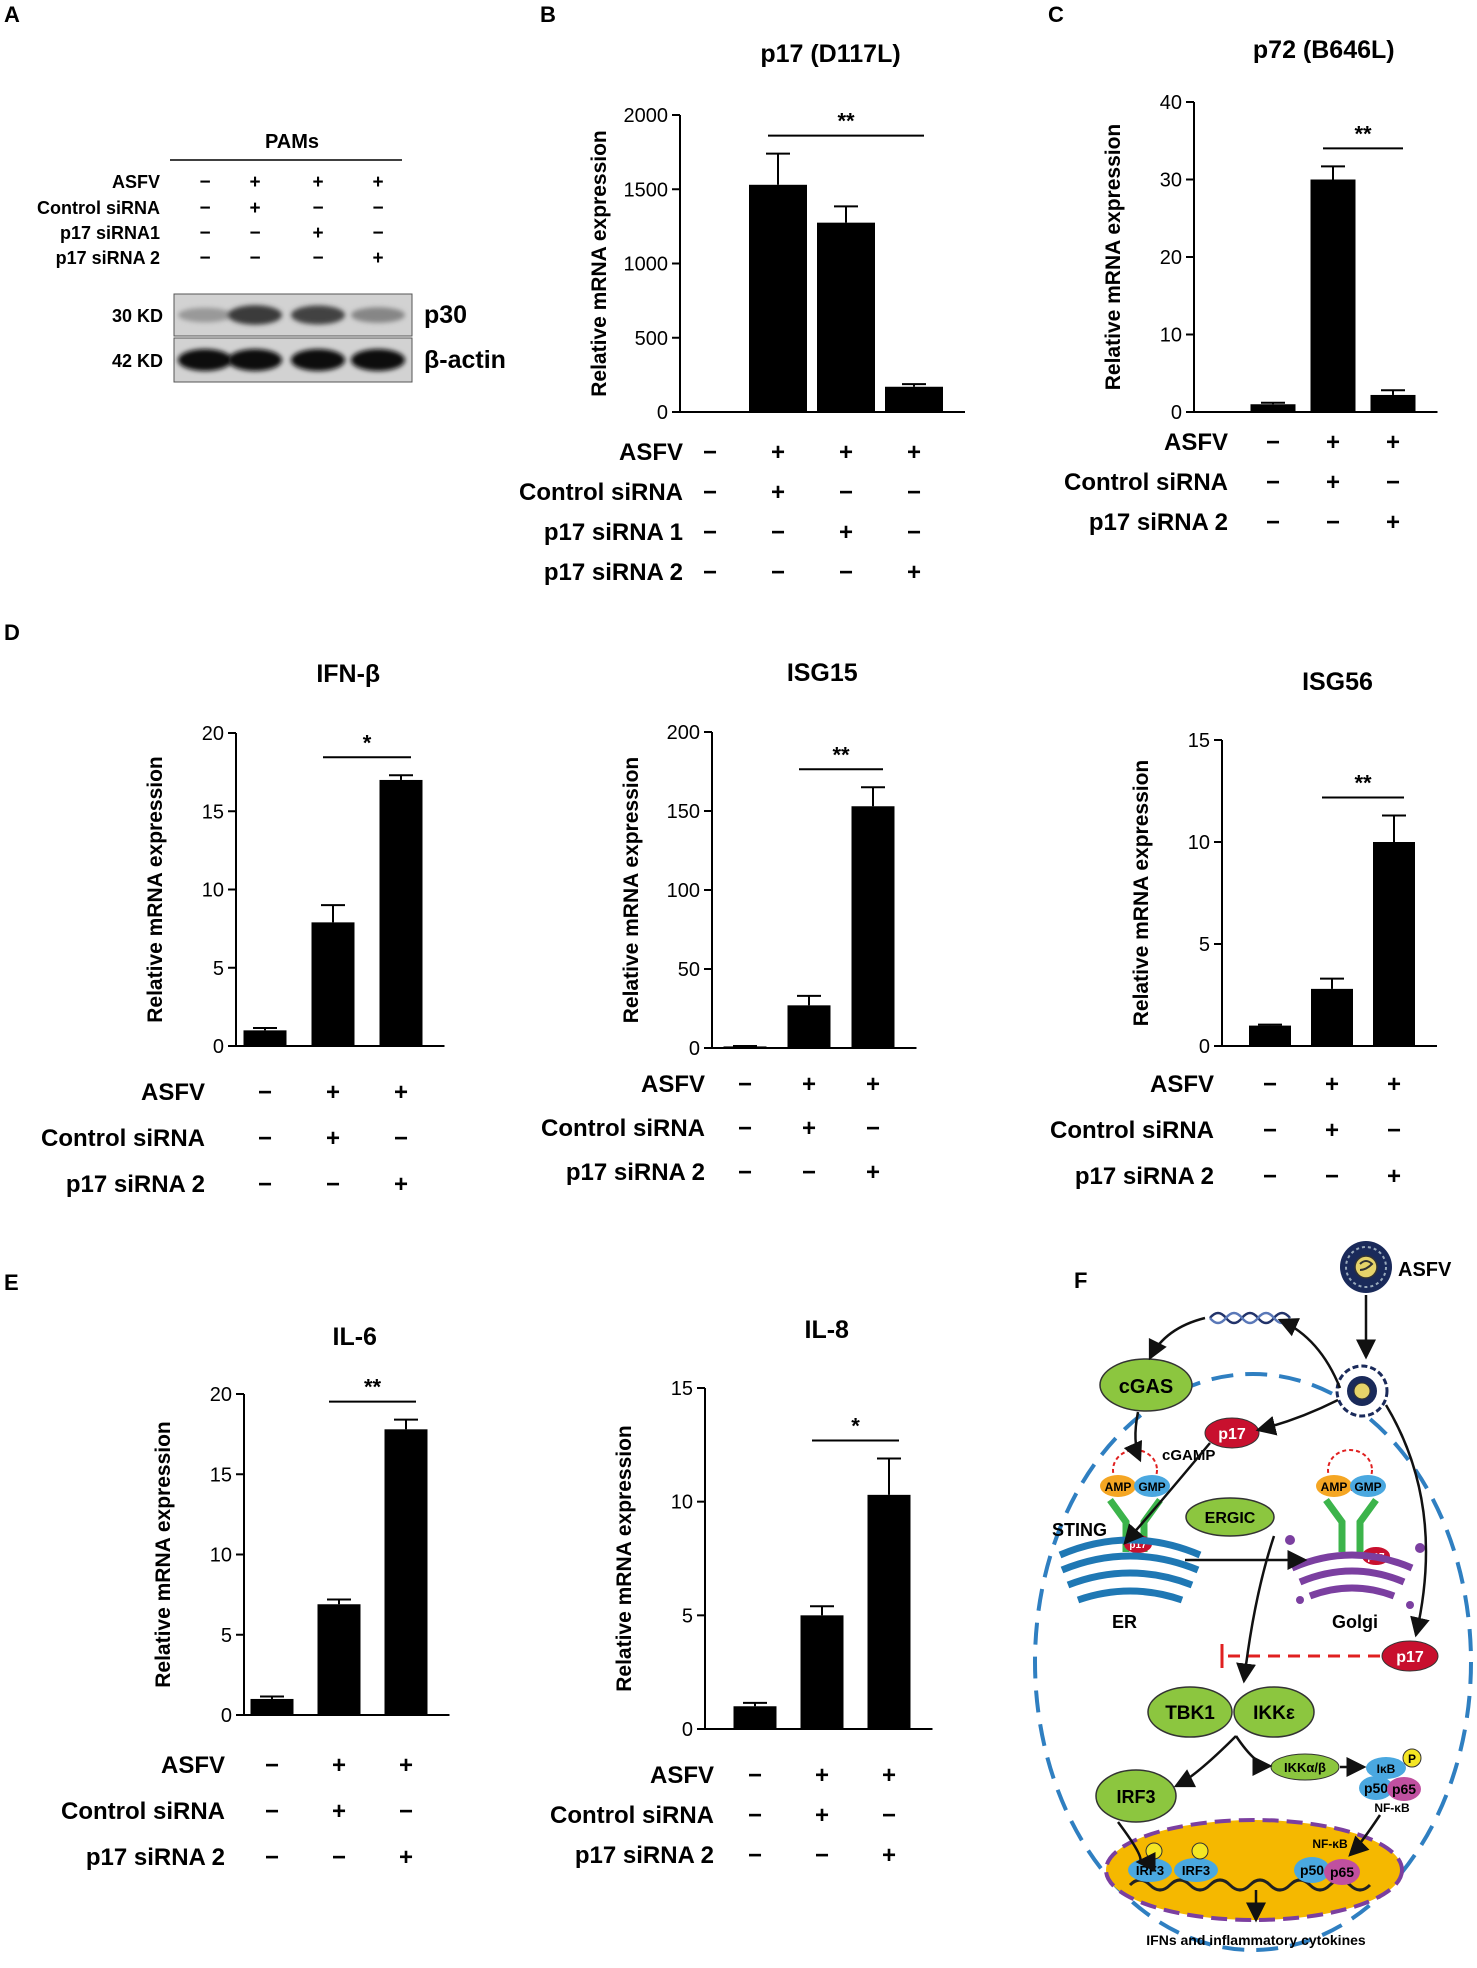  Describe the element at coordinates (1199, 741) in the screenshot. I see `y-tick-label: 15` at that location.